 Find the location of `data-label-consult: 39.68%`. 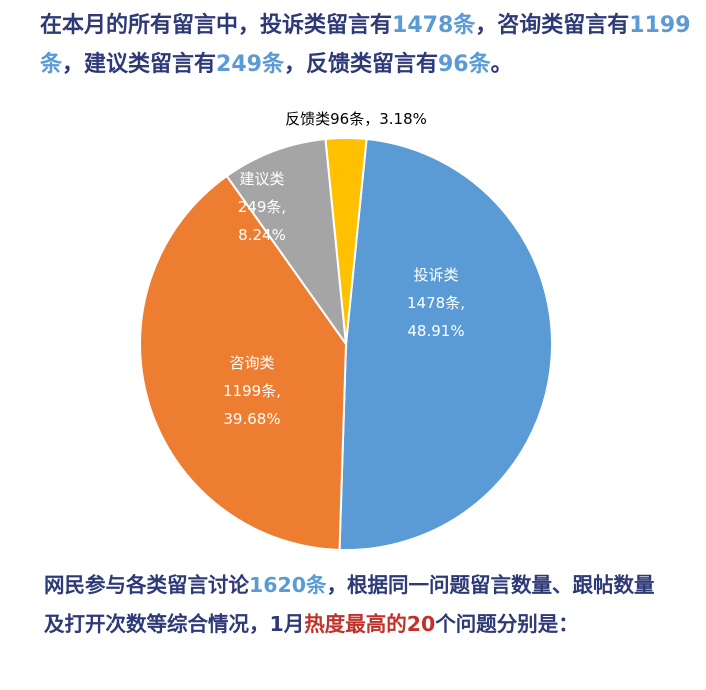

data-label-consult: 39.68% is located at coordinates (251, 419).